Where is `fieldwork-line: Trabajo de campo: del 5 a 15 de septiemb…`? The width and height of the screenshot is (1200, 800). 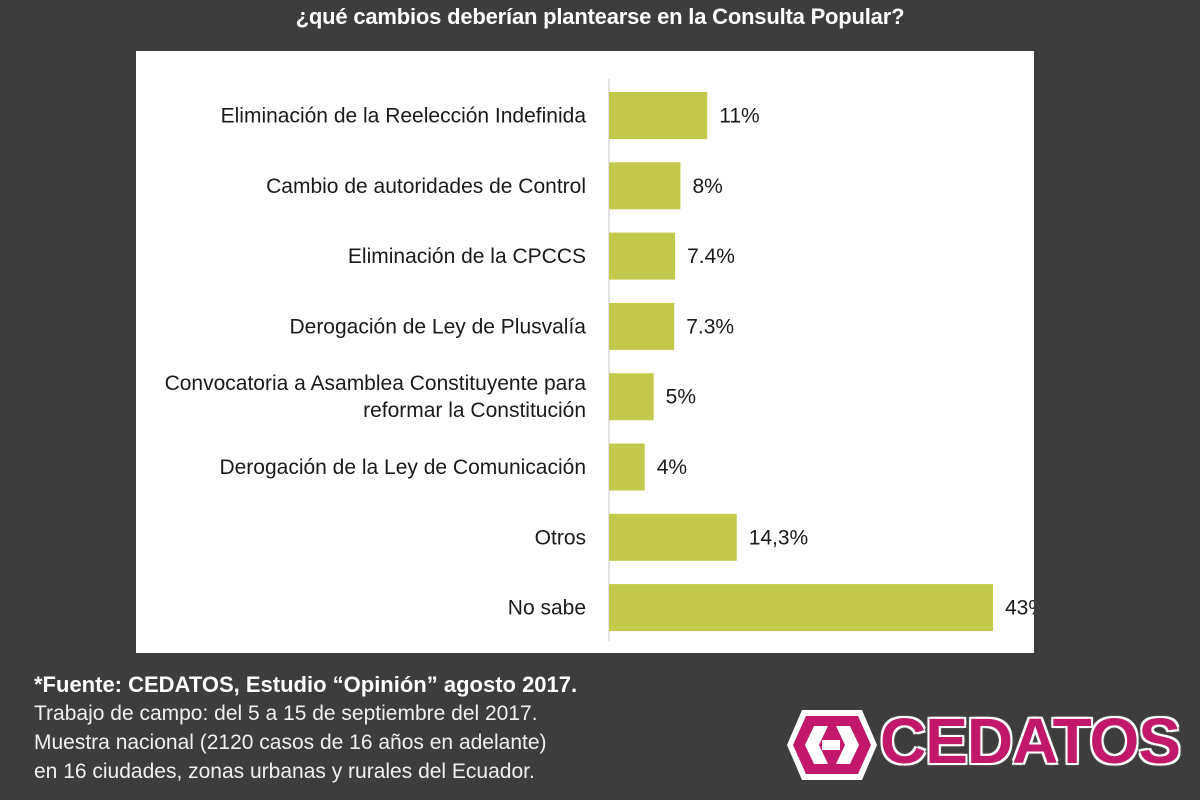
fieldwork-line: Trabajo de campo: del 5 a 15 de septiemb… is located at coordinates (286, 713).